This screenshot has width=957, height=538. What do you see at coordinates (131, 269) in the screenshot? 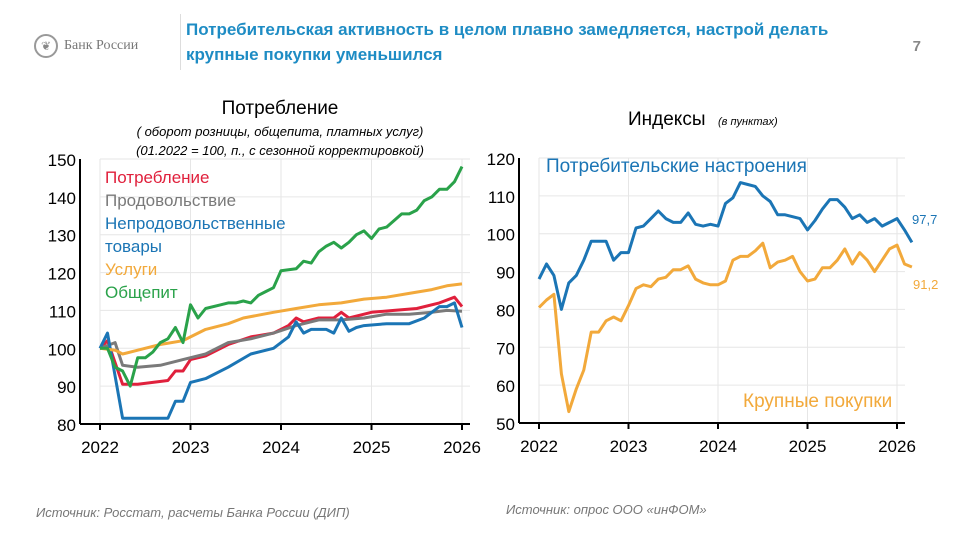
I see `legend-series-name: Услуги` at bounding box center [131, 269].